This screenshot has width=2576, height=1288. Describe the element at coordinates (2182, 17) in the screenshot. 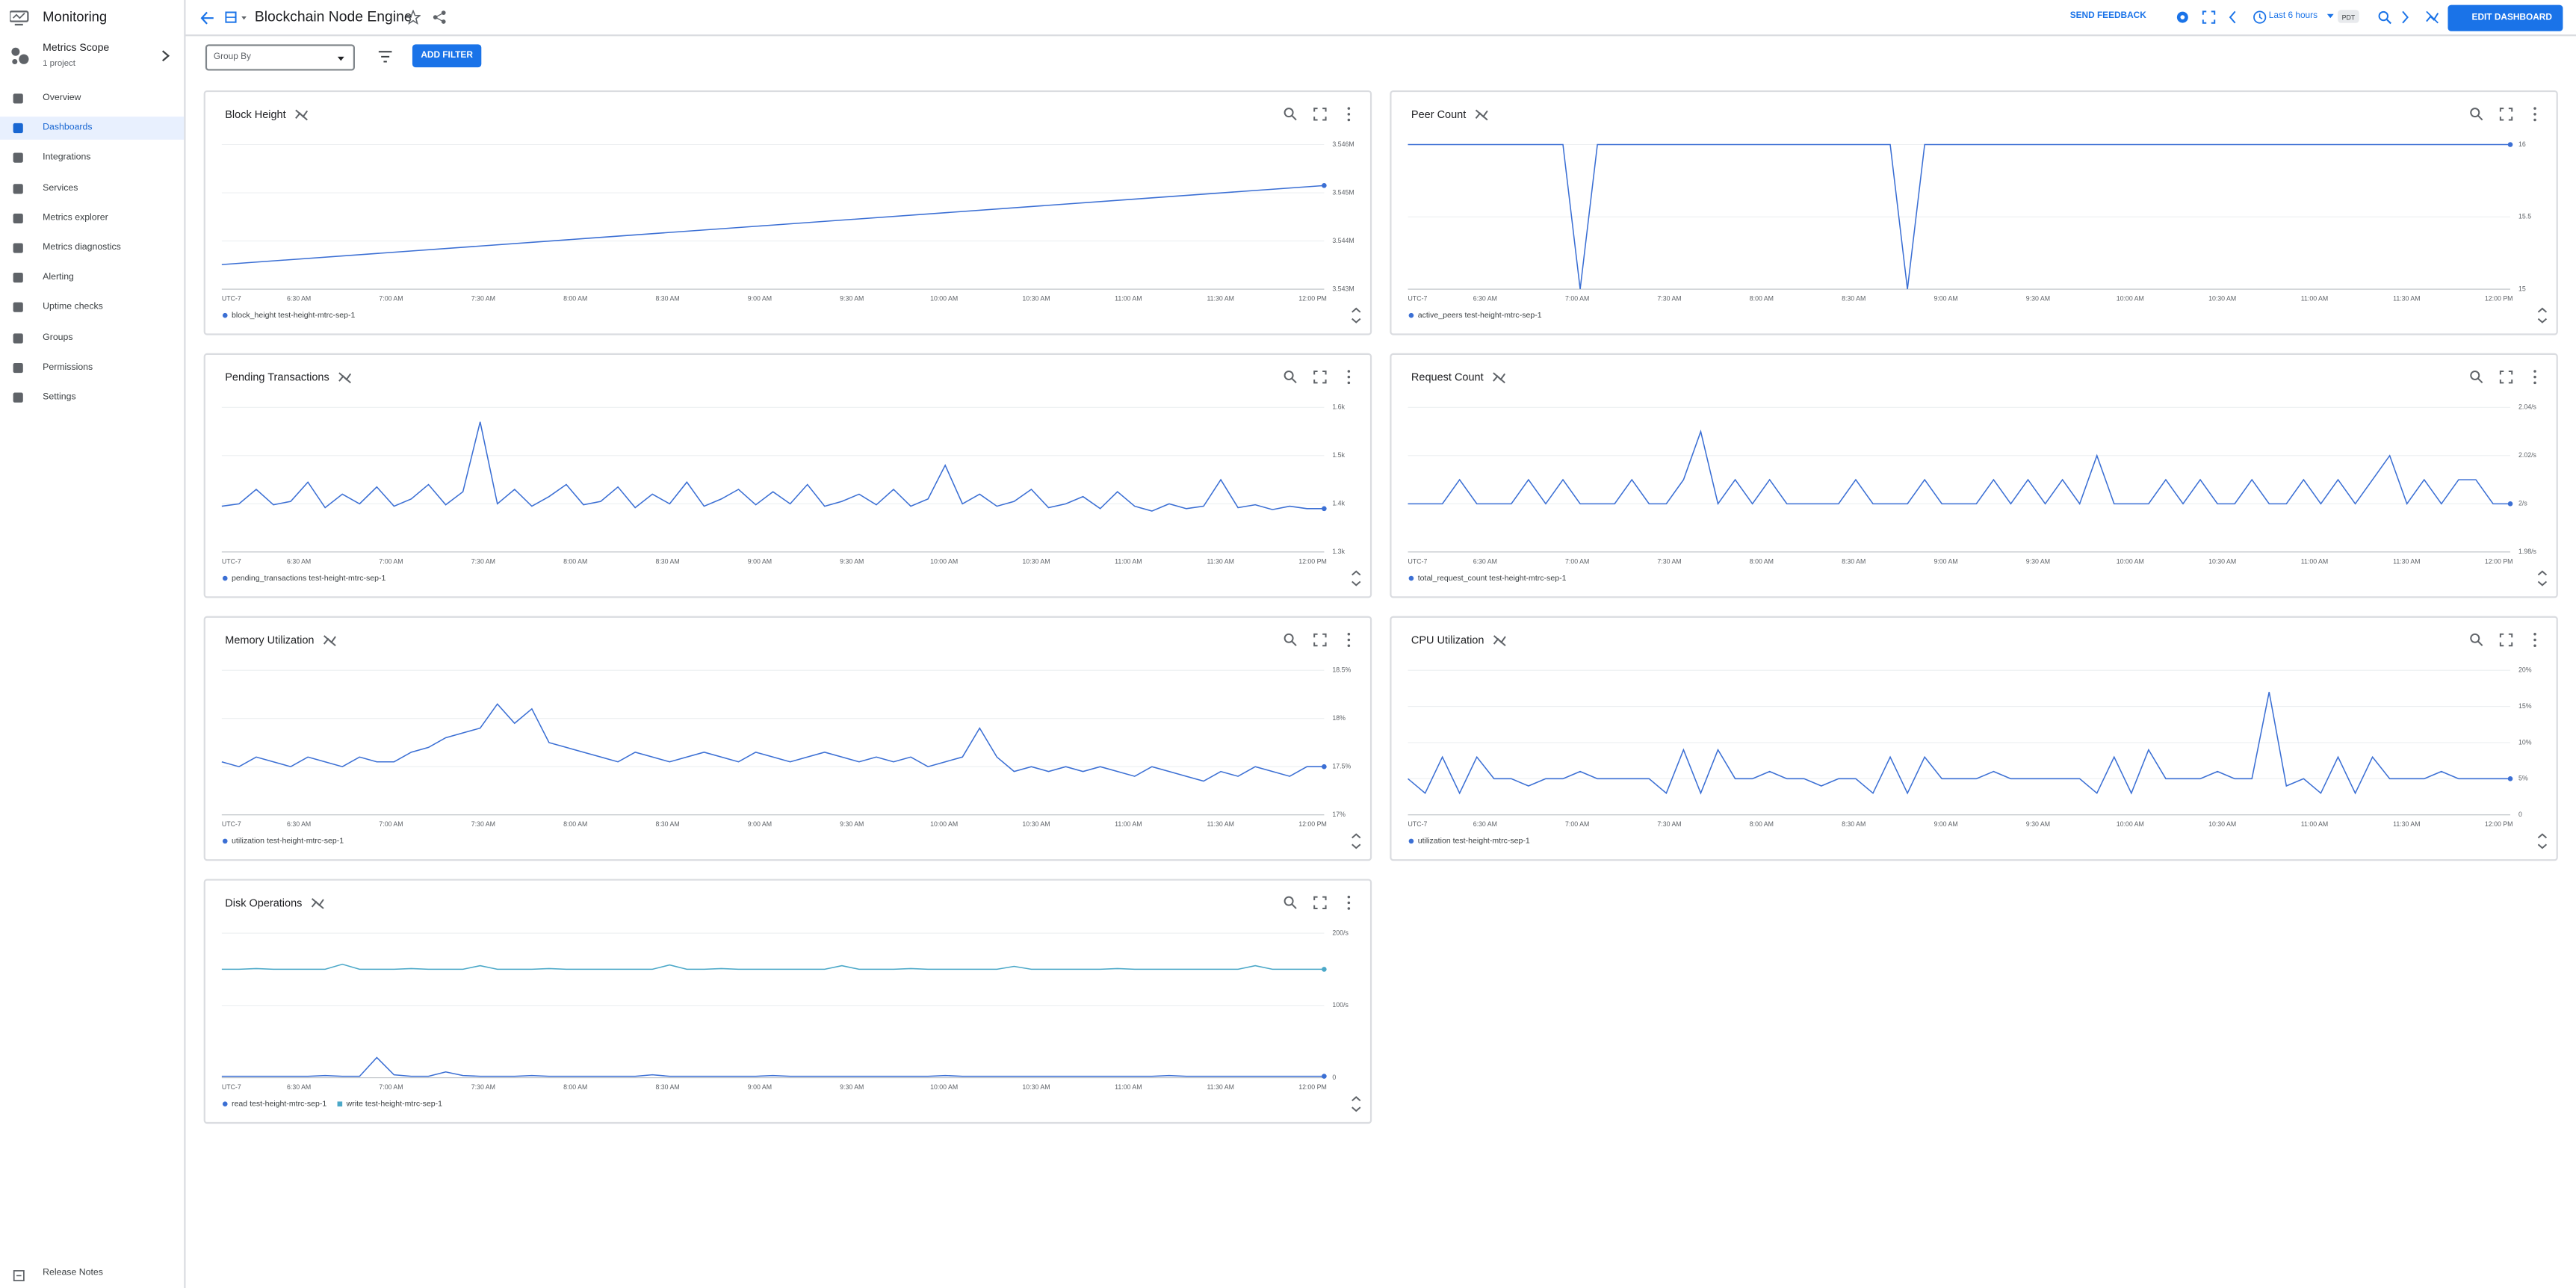

I see `settings-button` at that location.